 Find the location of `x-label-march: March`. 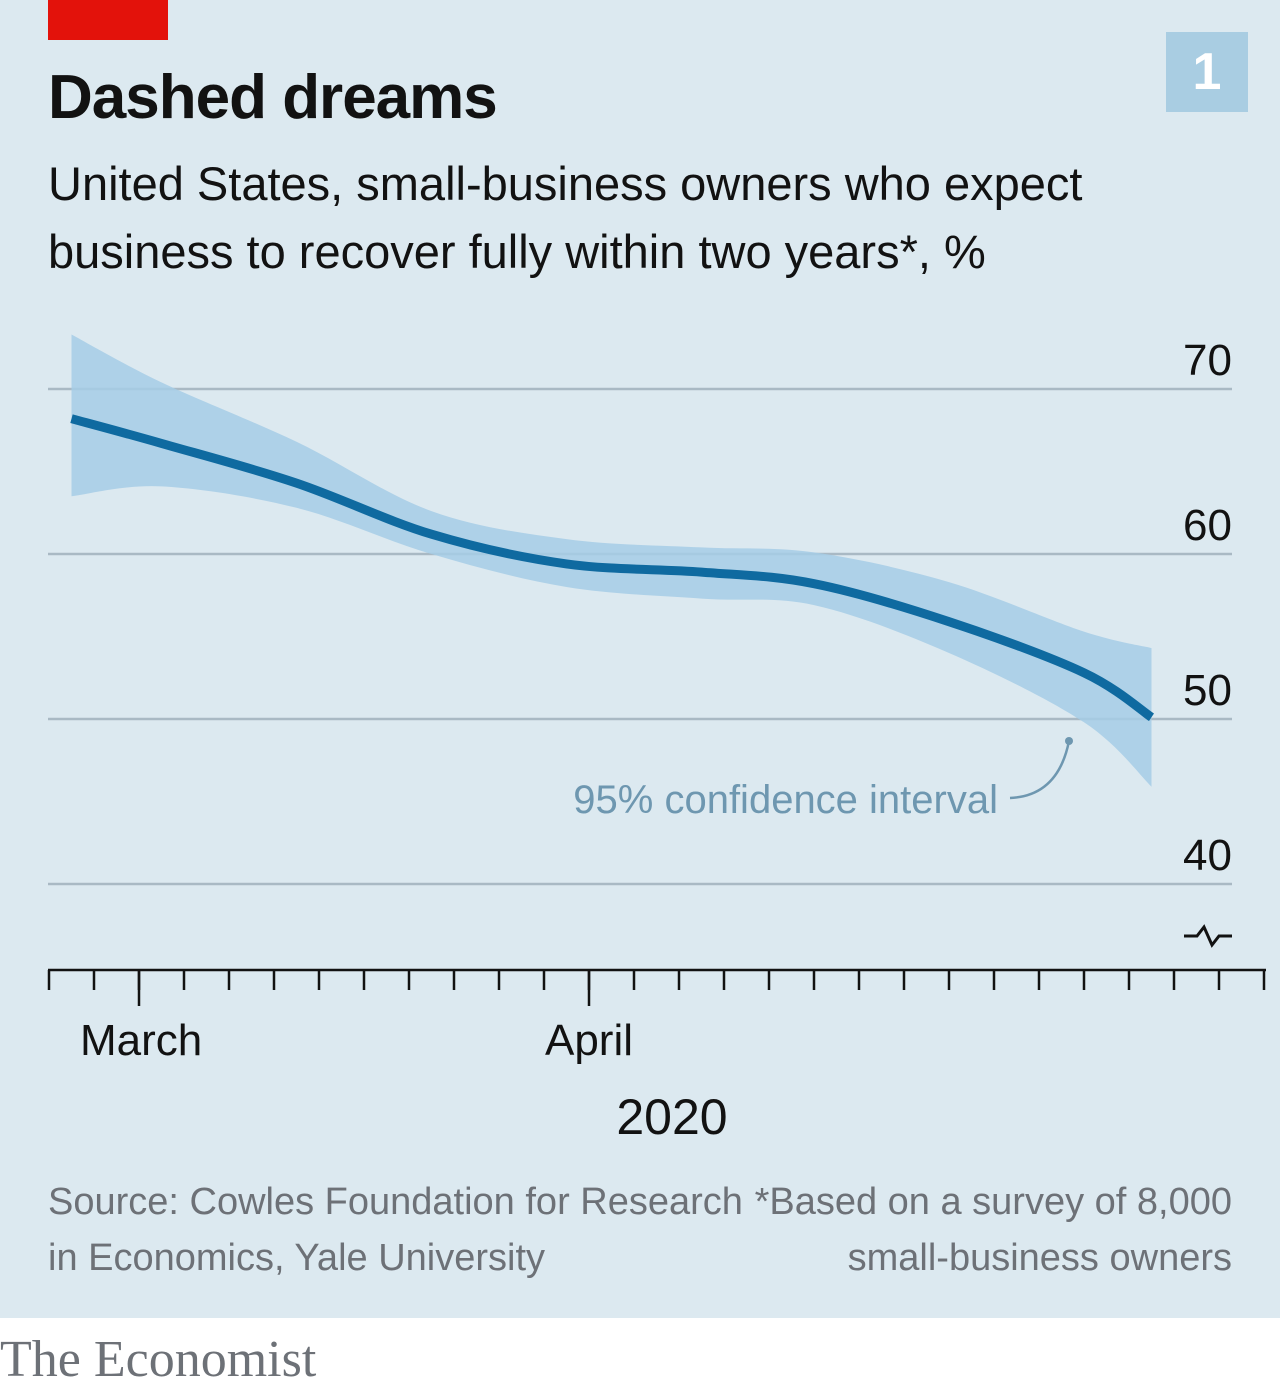

x-label-march: March is located at coordinates (141, 1040).